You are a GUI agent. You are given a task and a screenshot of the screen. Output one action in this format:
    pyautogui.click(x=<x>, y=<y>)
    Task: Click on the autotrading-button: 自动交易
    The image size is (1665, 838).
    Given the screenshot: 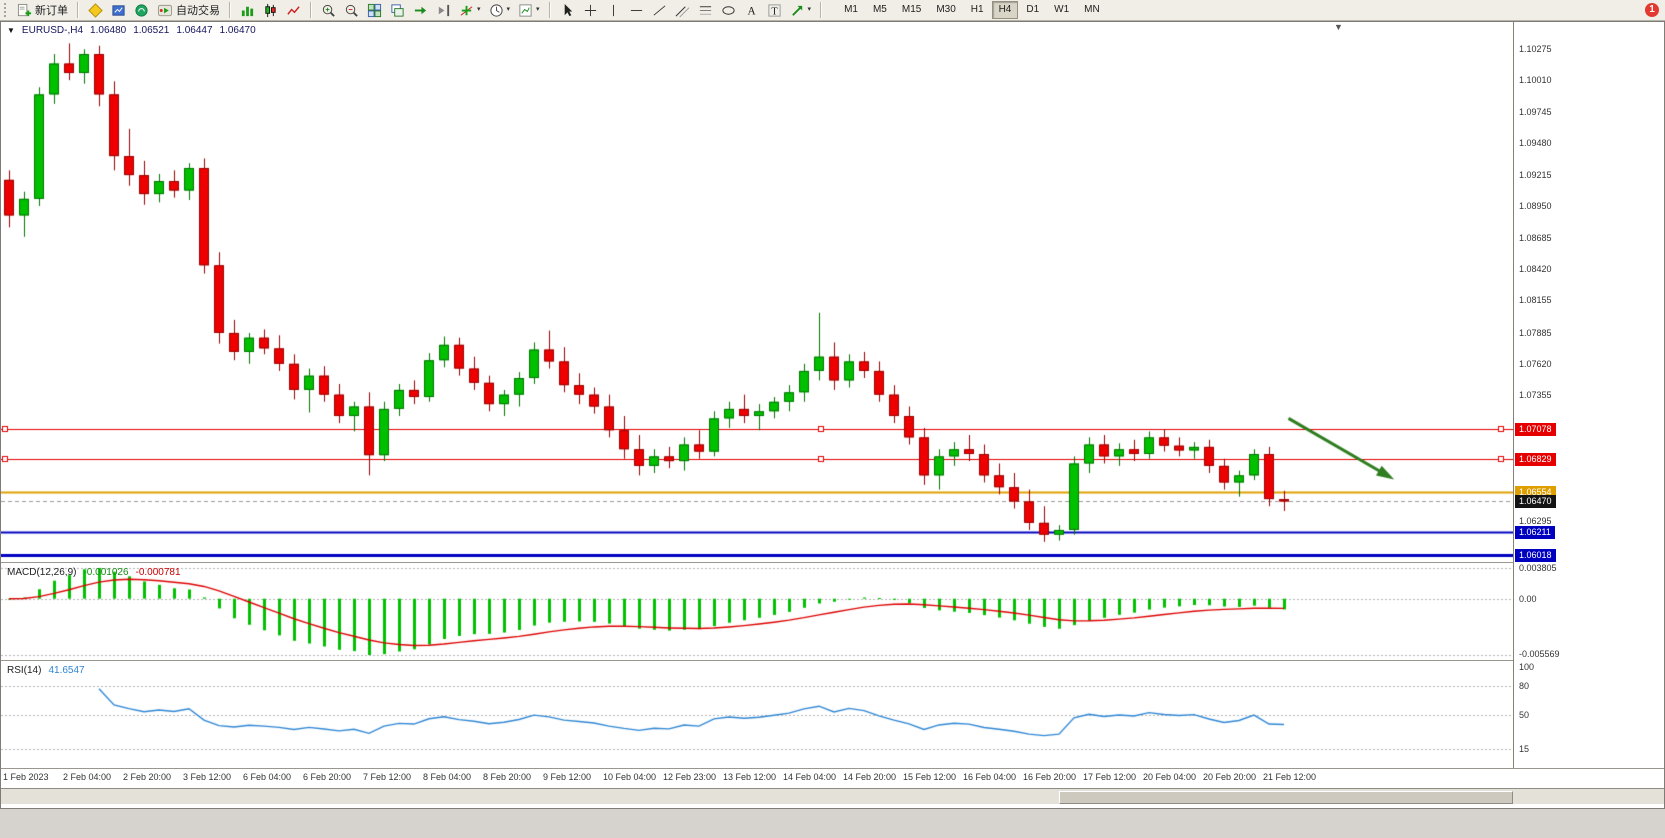 What is the action you would take?
    pyautogui.click(x=188, y=10)
    